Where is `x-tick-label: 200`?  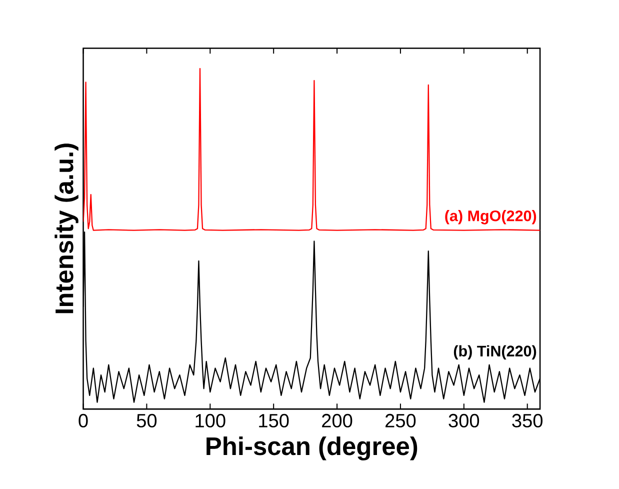
x-tick-label: 200 is located at coordinates (337, 421).